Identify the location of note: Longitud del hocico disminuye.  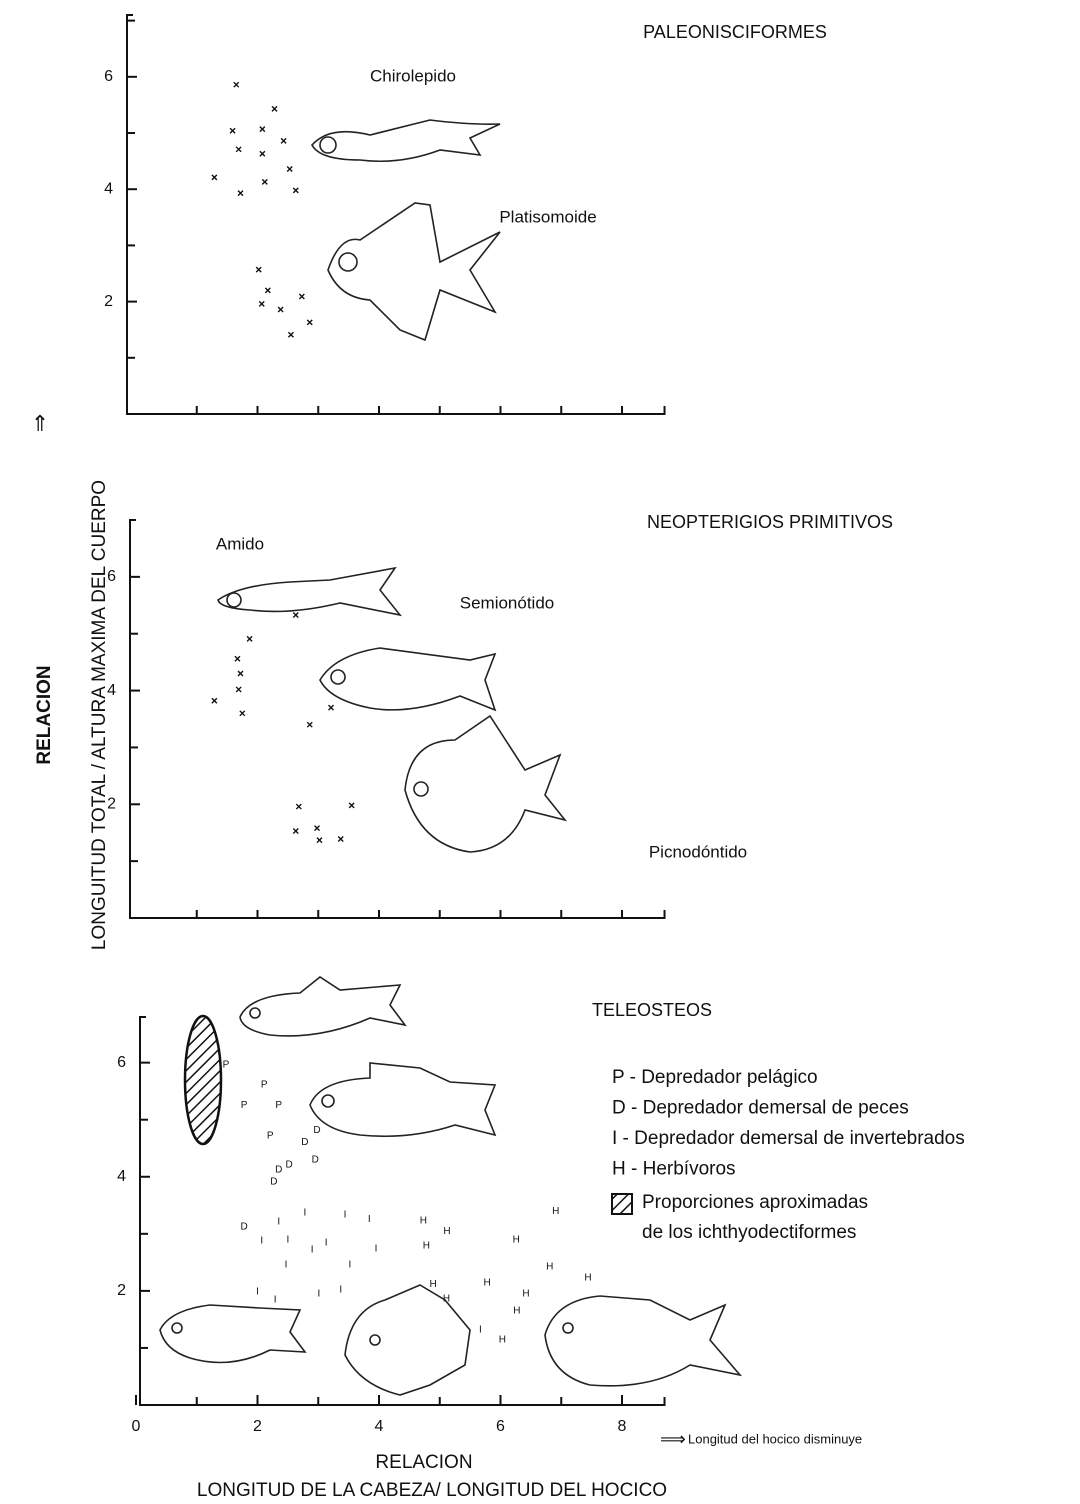
(775, 1438).